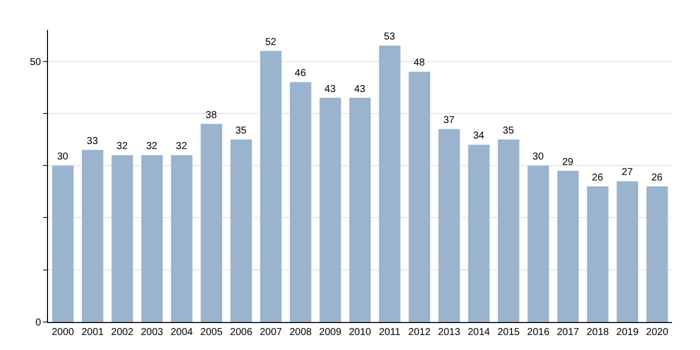  I want to click on x-tick-label: 2017, so click(568, 332).